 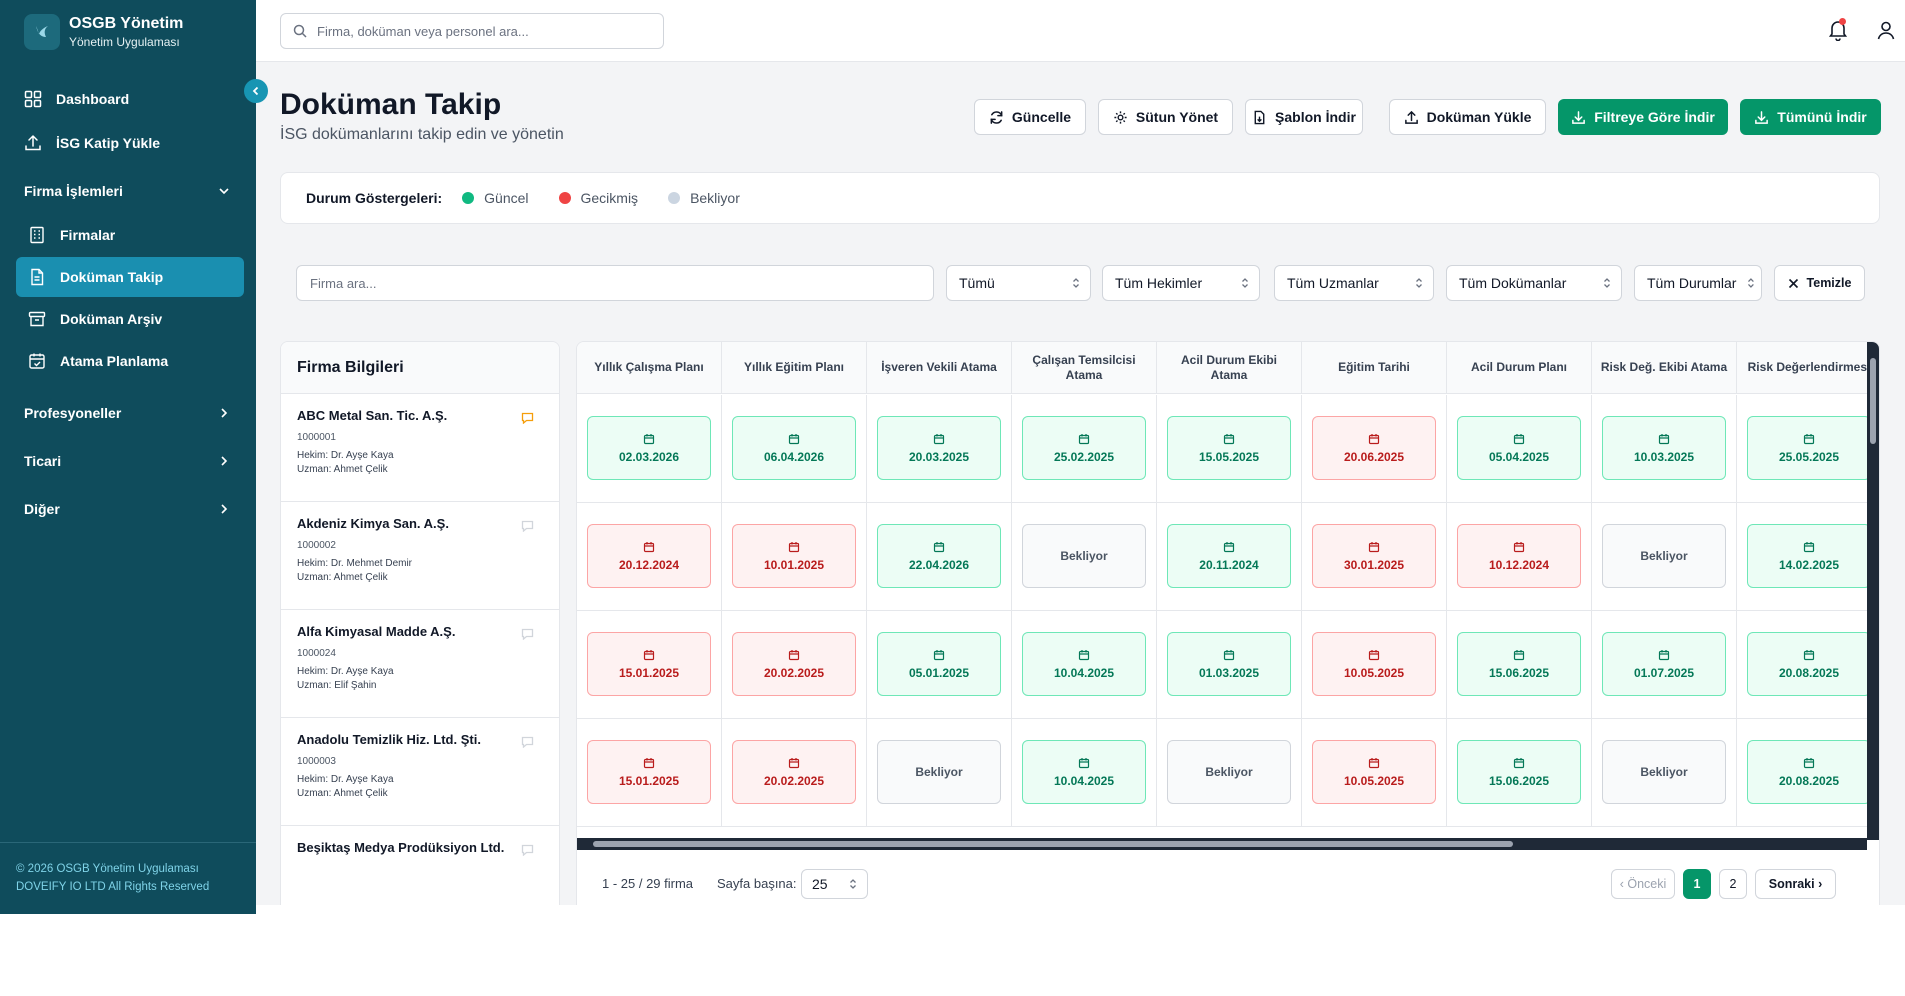 I want to click on sidebar-group-ticari: Ticari, so click(x=127, y=461).